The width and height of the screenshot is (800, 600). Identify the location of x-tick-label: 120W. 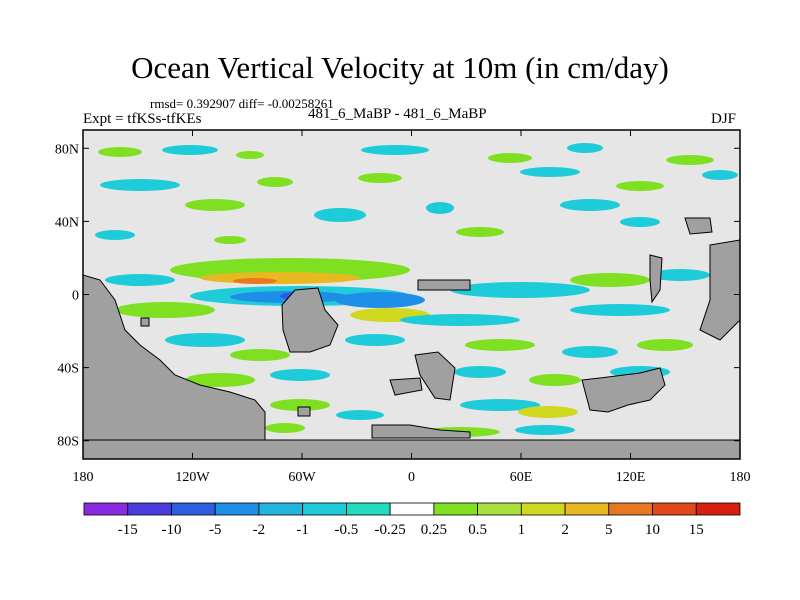
(192, 477).